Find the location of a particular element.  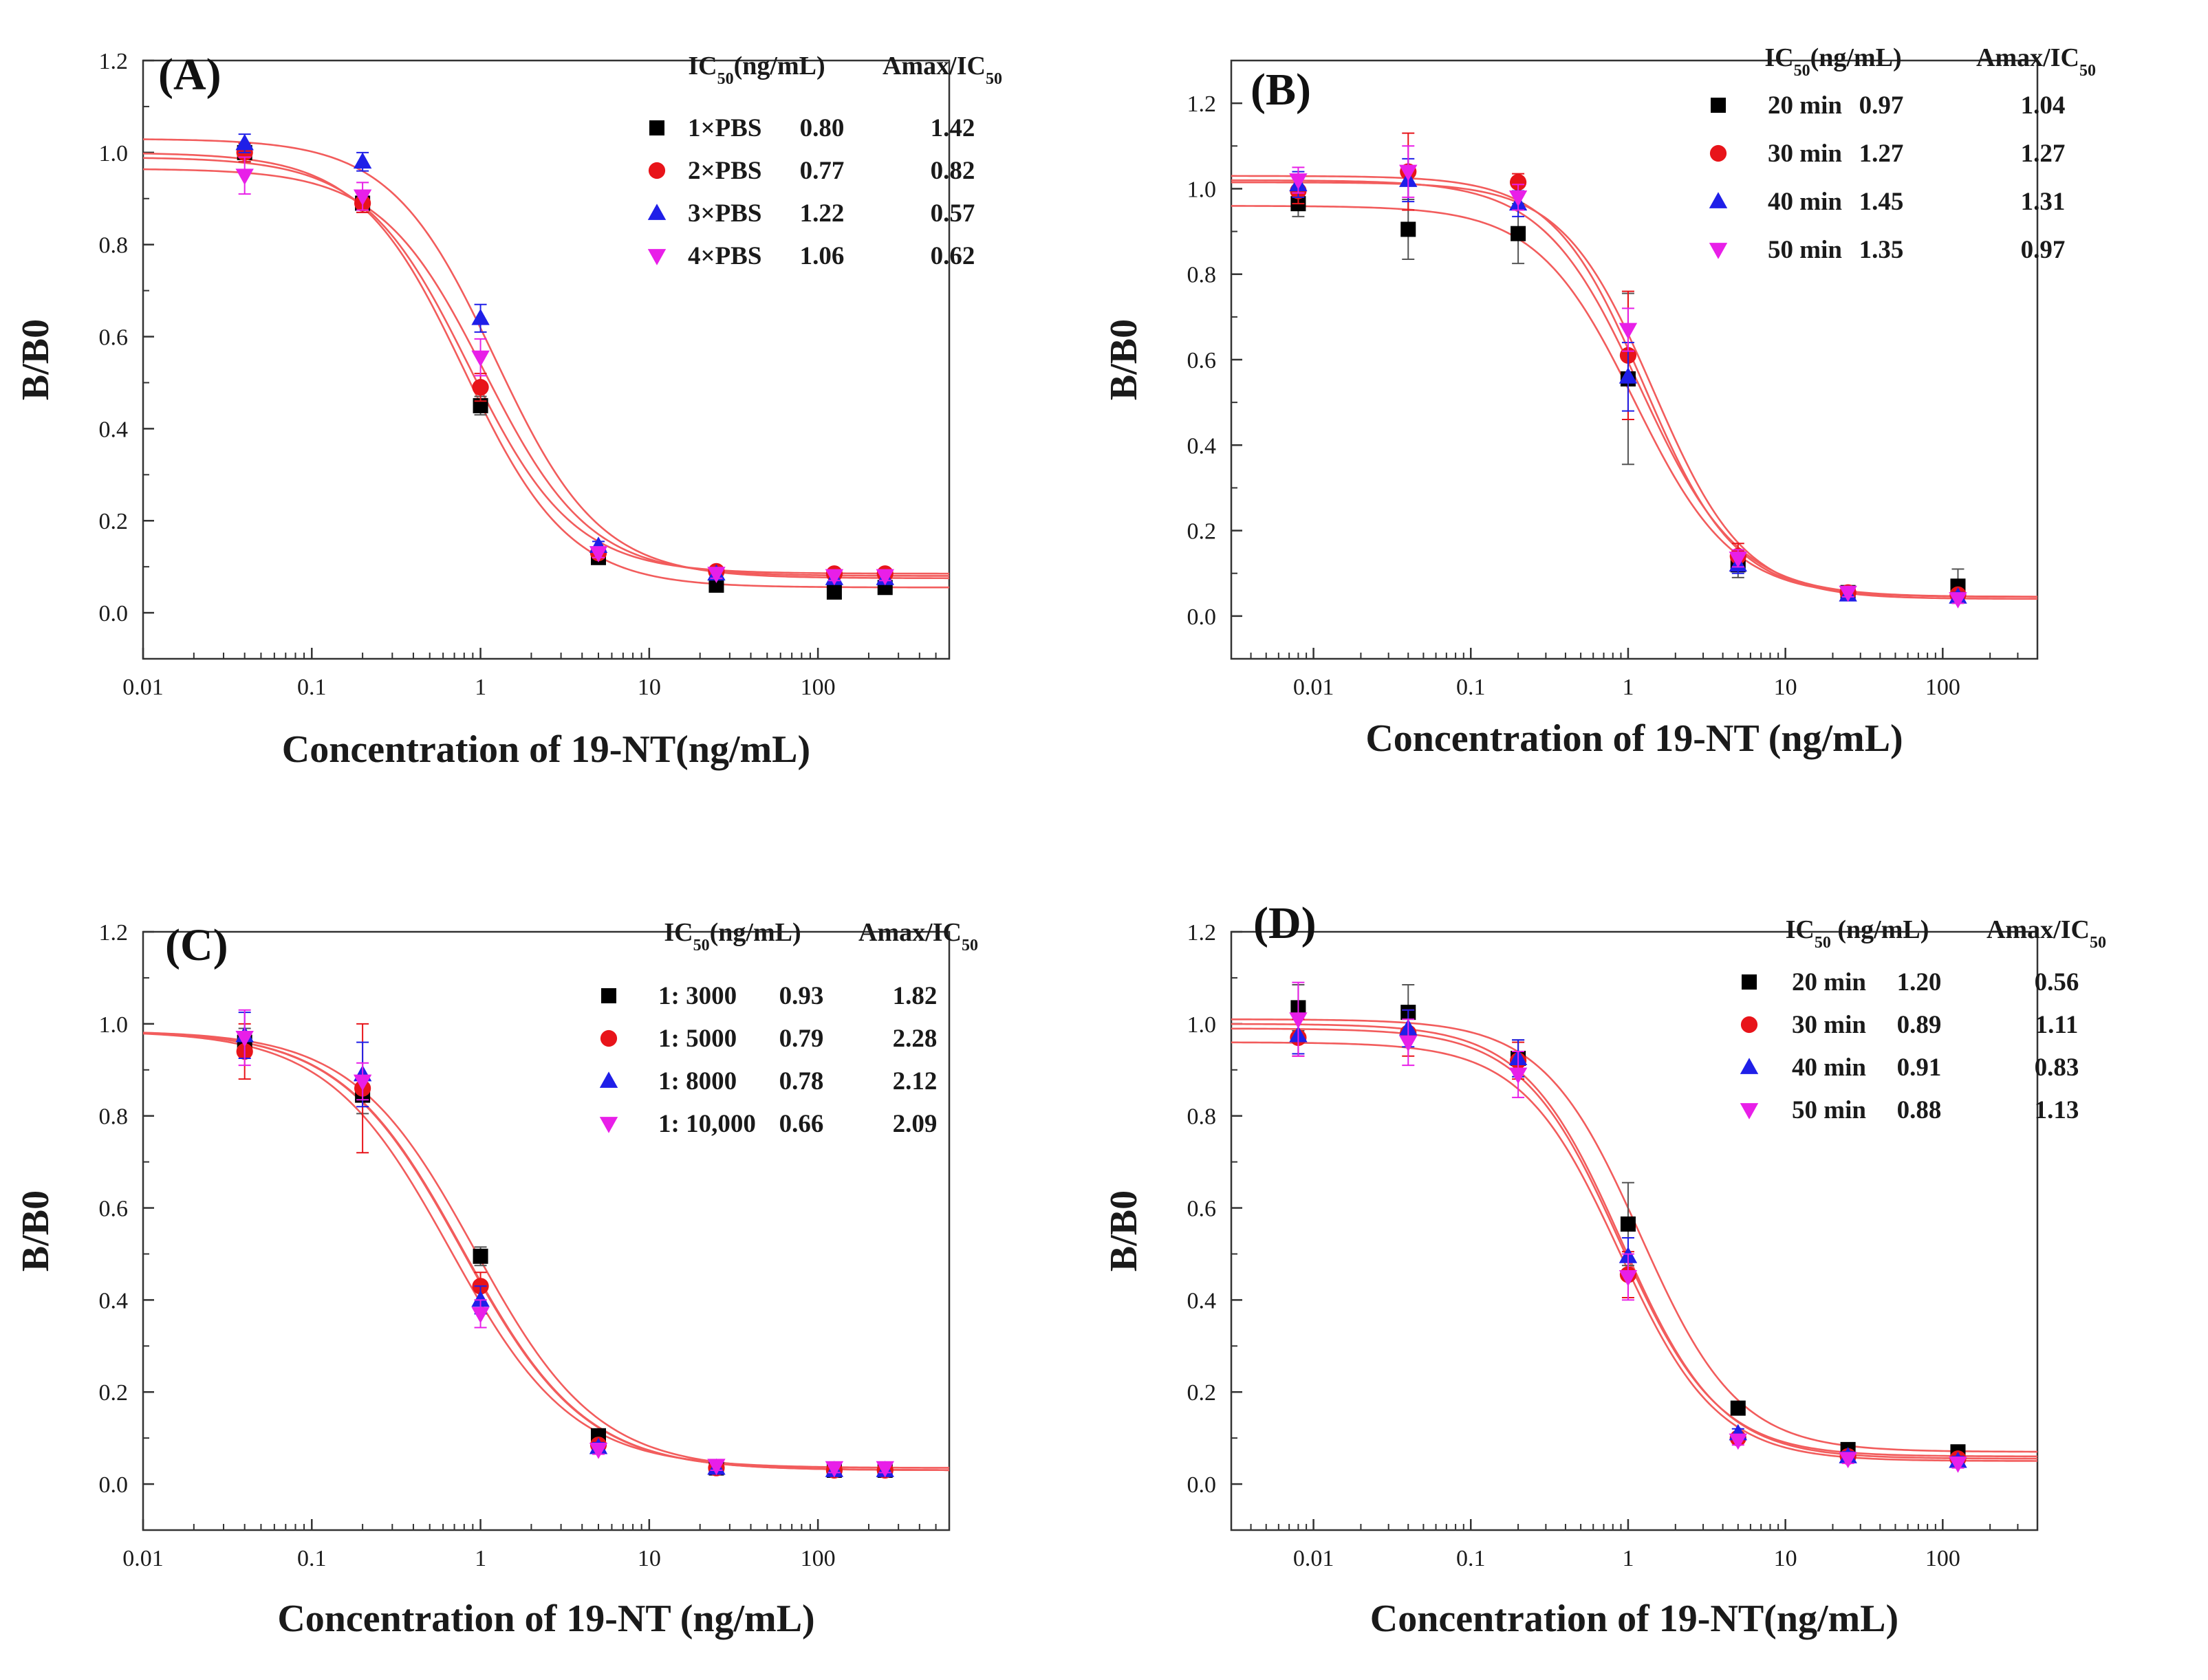

panel-c-legend-amax-ic50: 2.09 is located at coordinates (915, 1124).